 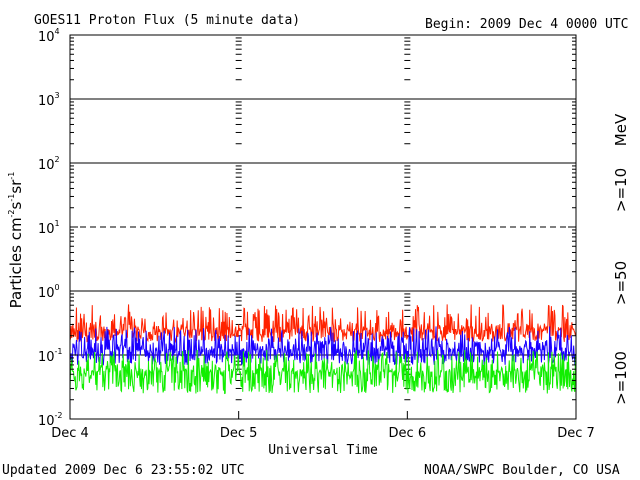 What do you see at coordinates (57, 31) in the screenshot?
I see `y-tick-exp: 4` at bounding box center [57, 31].